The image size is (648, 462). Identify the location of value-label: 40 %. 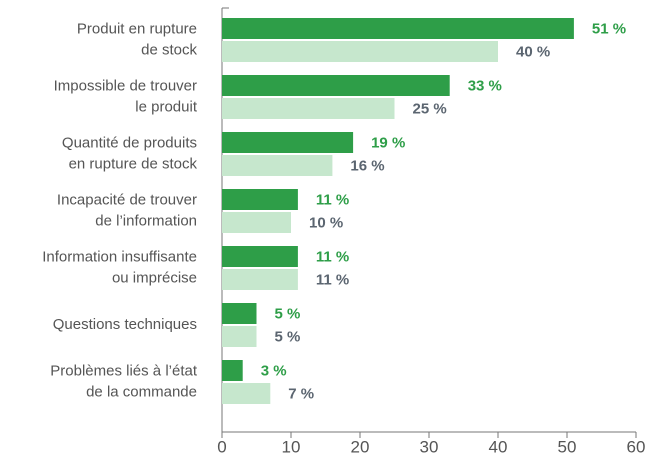
(533, 51).